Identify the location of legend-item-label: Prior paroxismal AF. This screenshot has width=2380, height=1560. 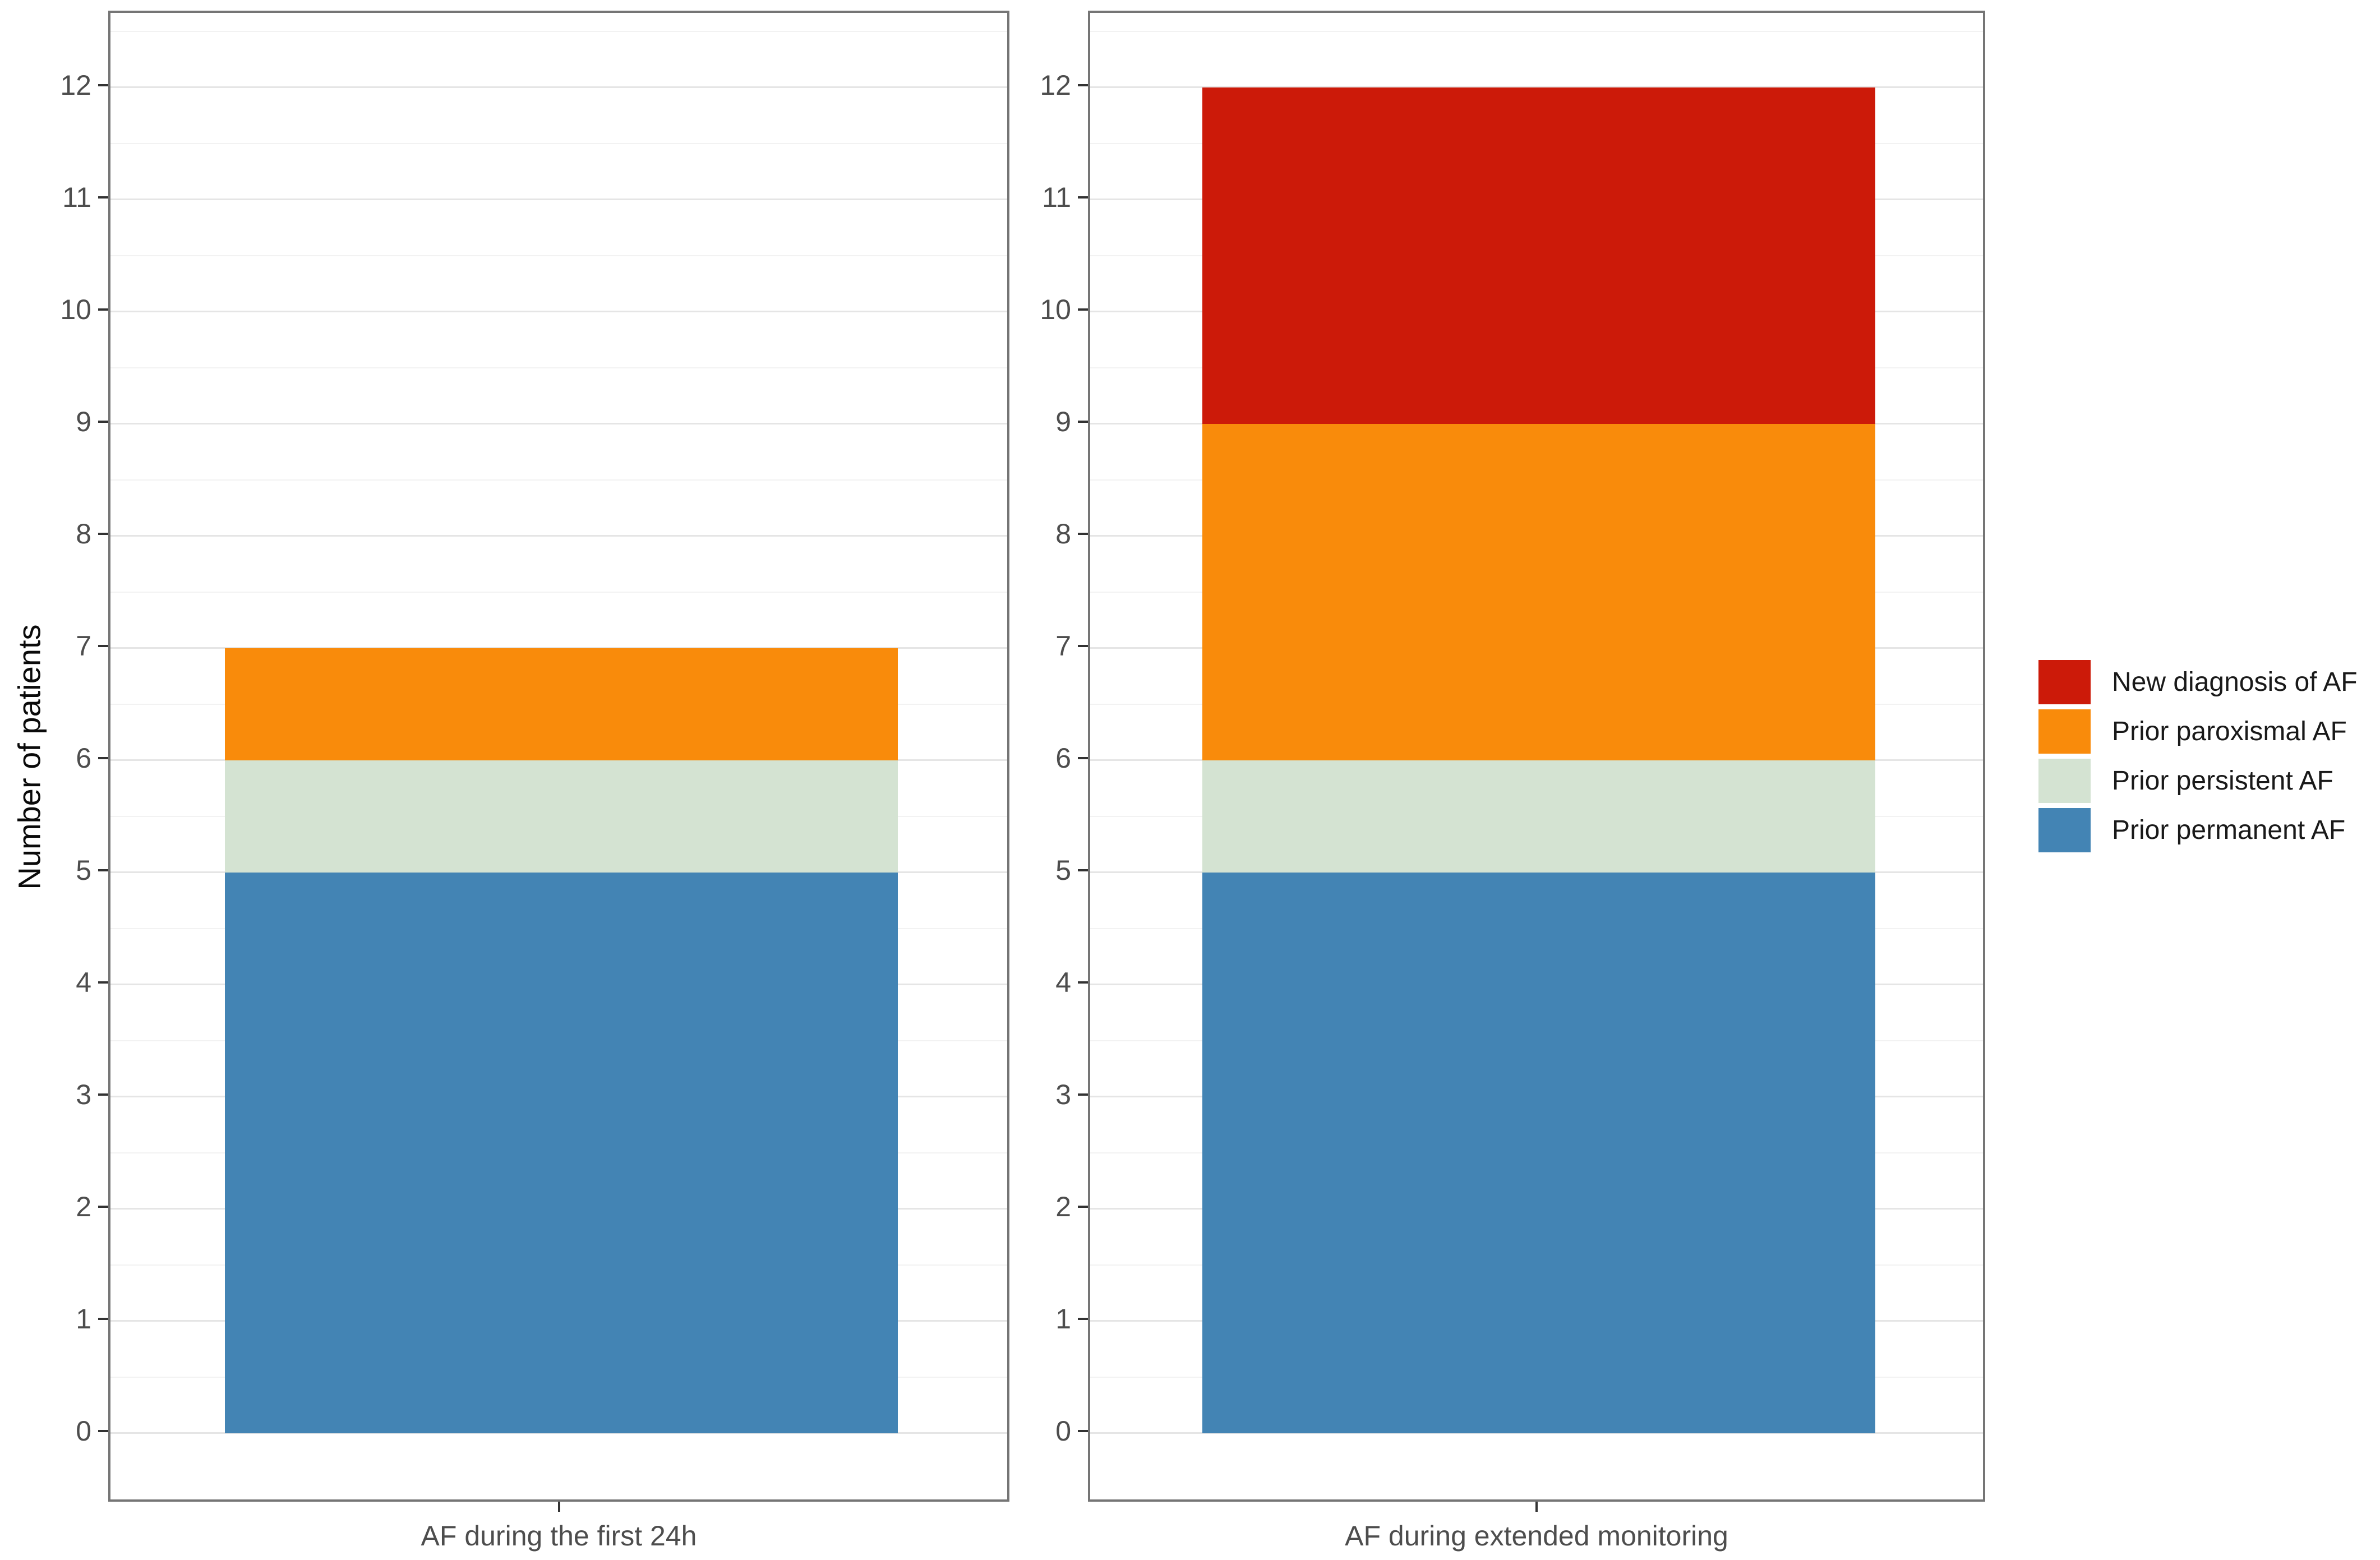
(2229, 731).